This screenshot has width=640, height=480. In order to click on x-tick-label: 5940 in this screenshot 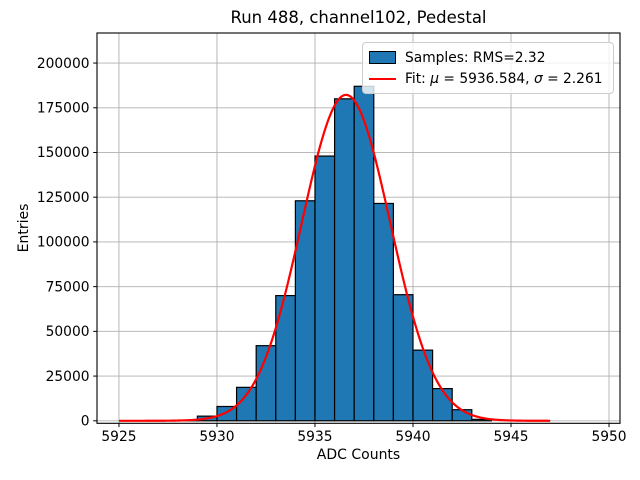, I will do `click(412, 437)`.